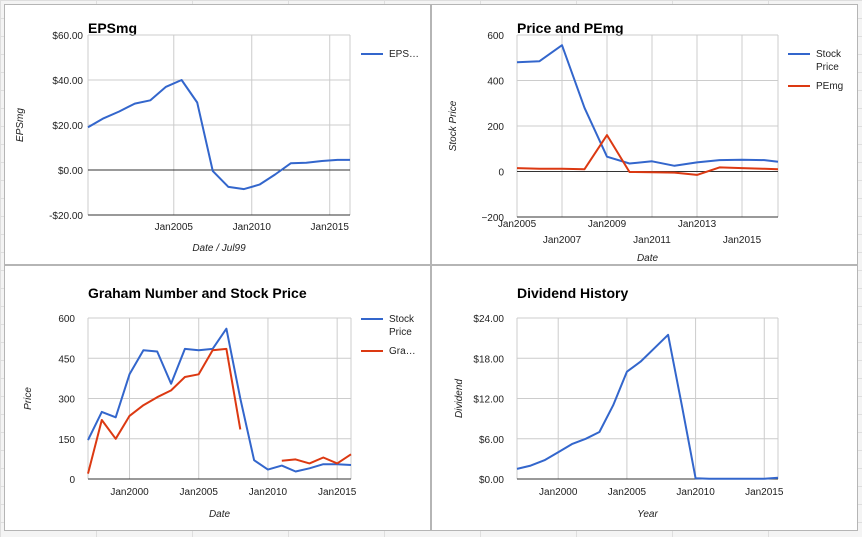 The height and width of the screenshot is (537, 862). I want to click on y-axis-title: EPSmg, so click(20, 125).